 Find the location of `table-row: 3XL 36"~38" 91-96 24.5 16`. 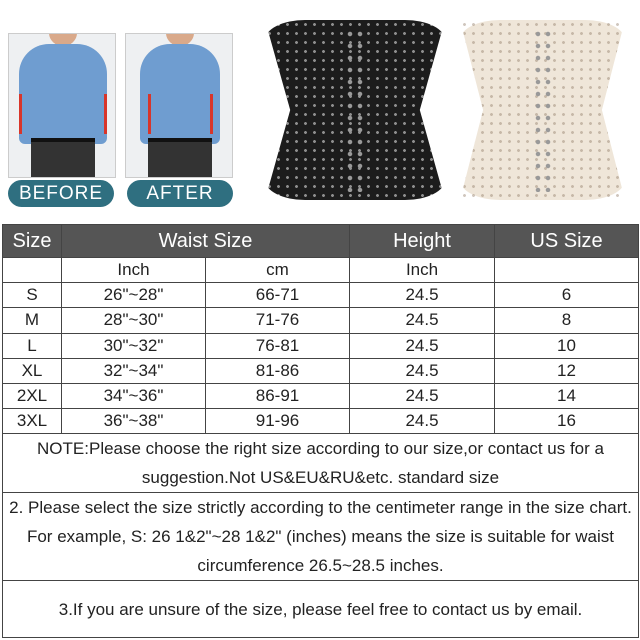

table-row: 3XL 36"~38" 91-96 24.5 16 is located at coordinates (321, 421).